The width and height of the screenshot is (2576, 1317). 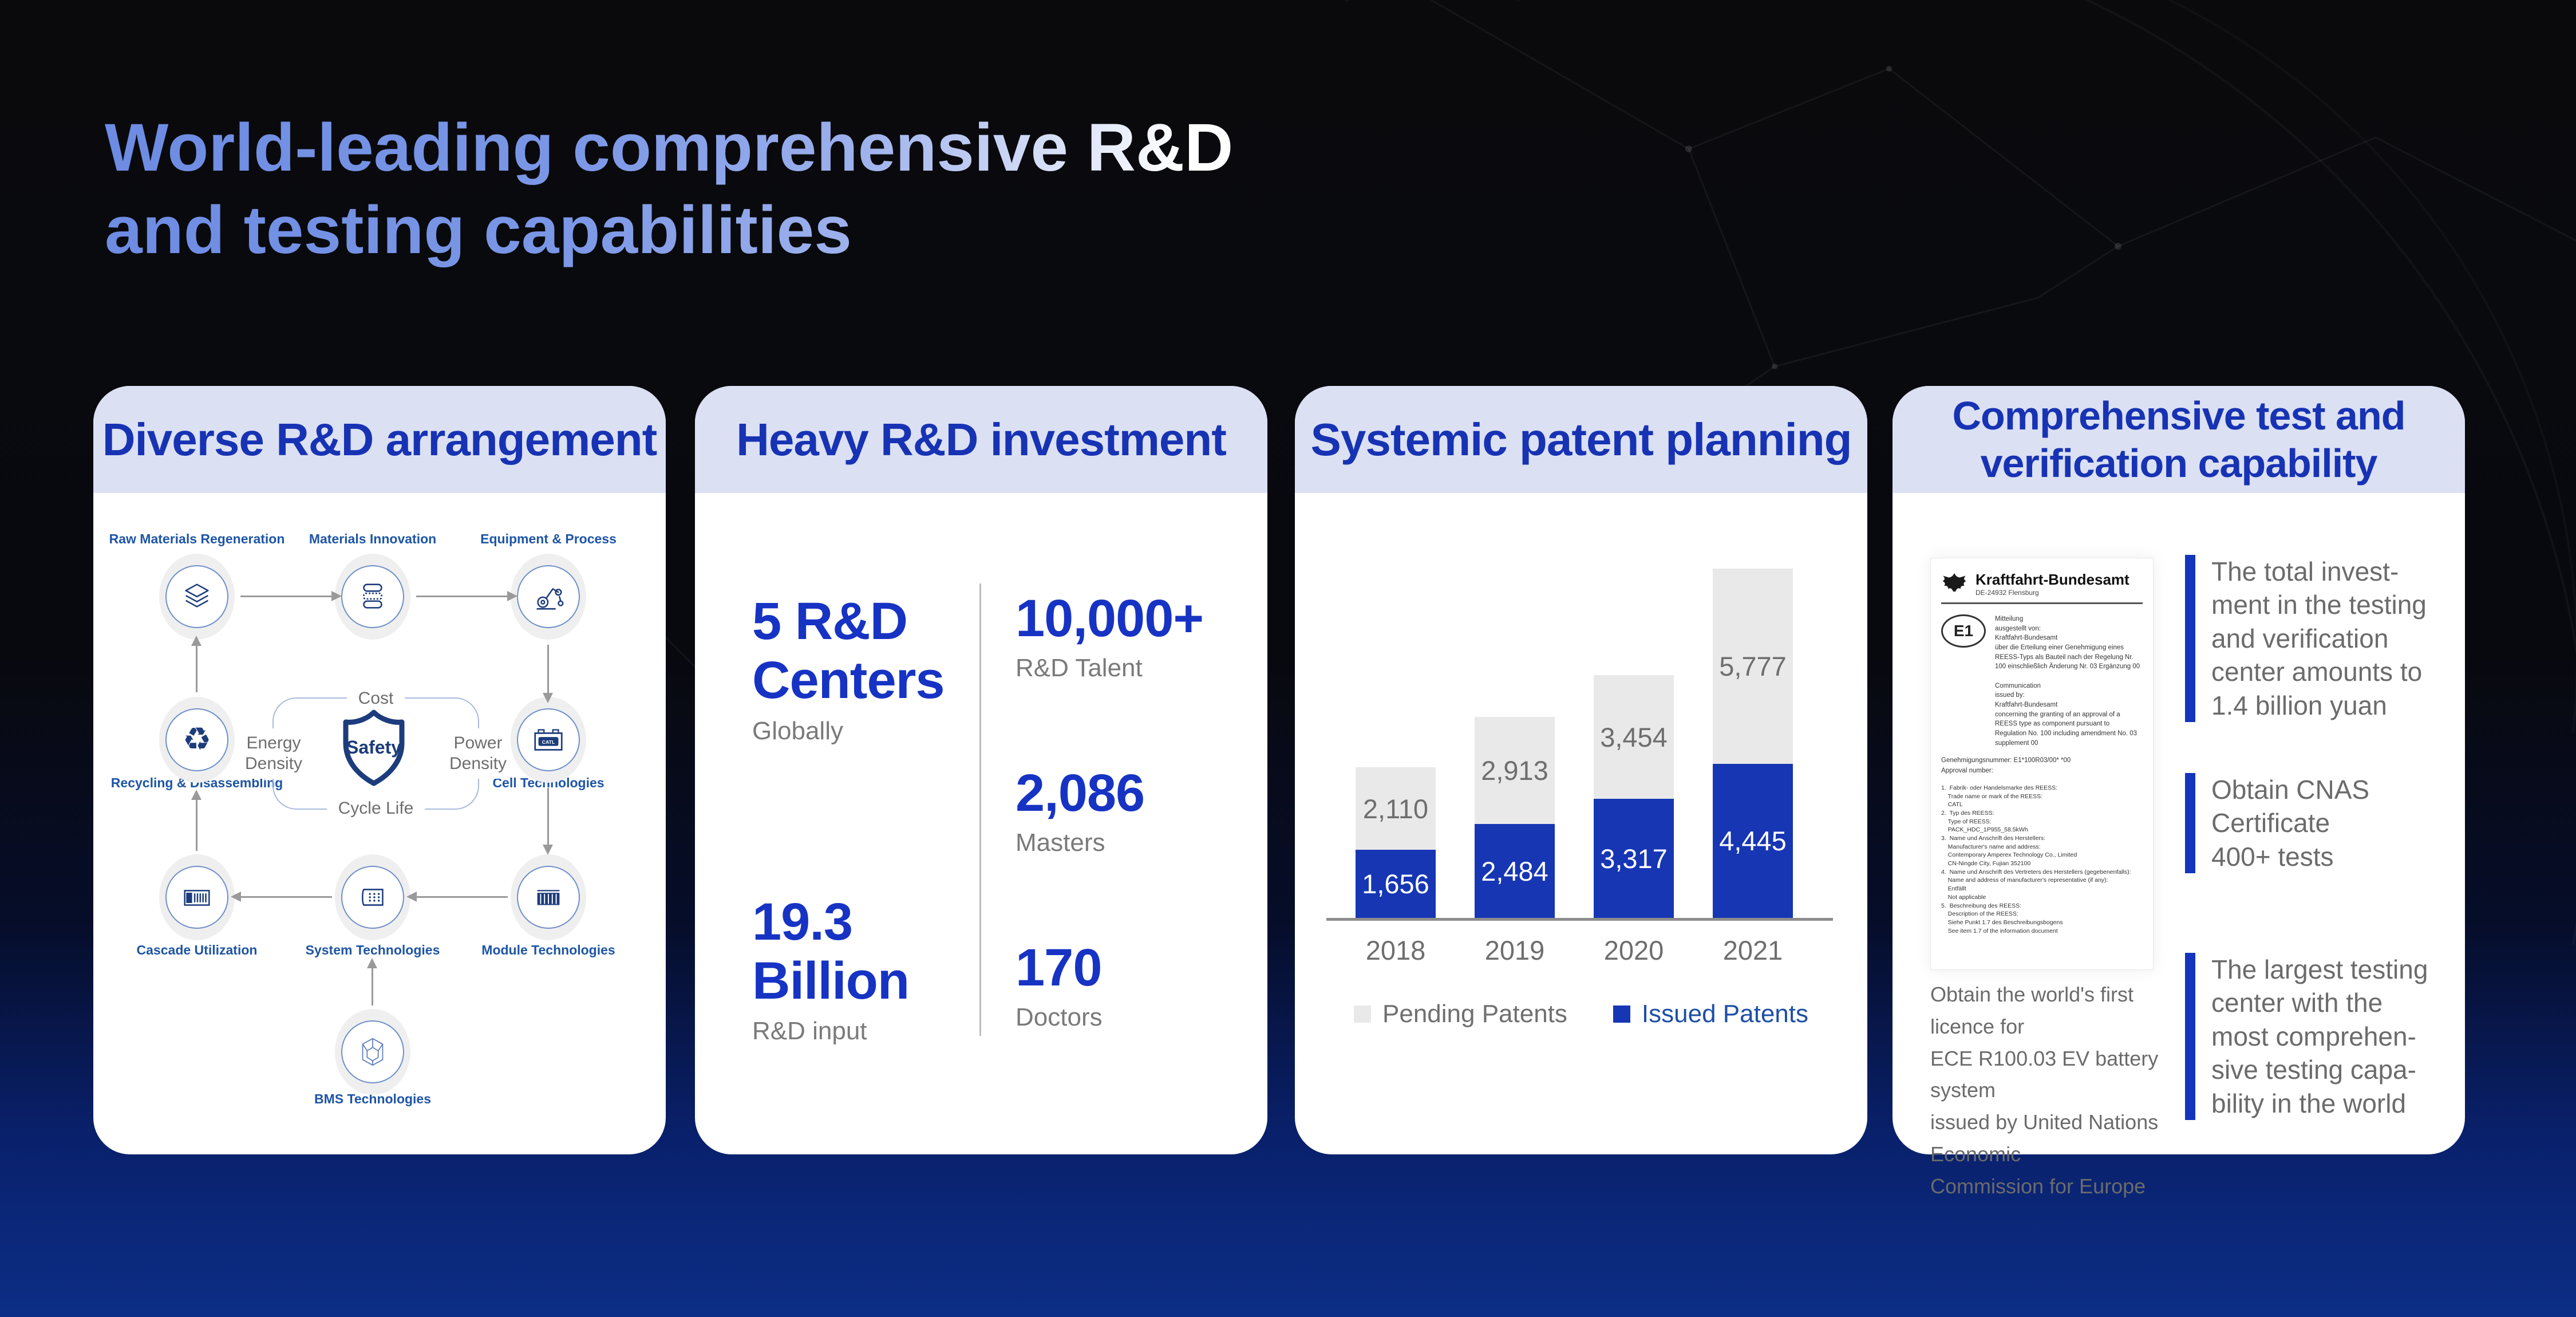 What do you see at coordinates (548, 897) in the screenshot?
I see `node-module-technologies` at bounding box center [548, 897].